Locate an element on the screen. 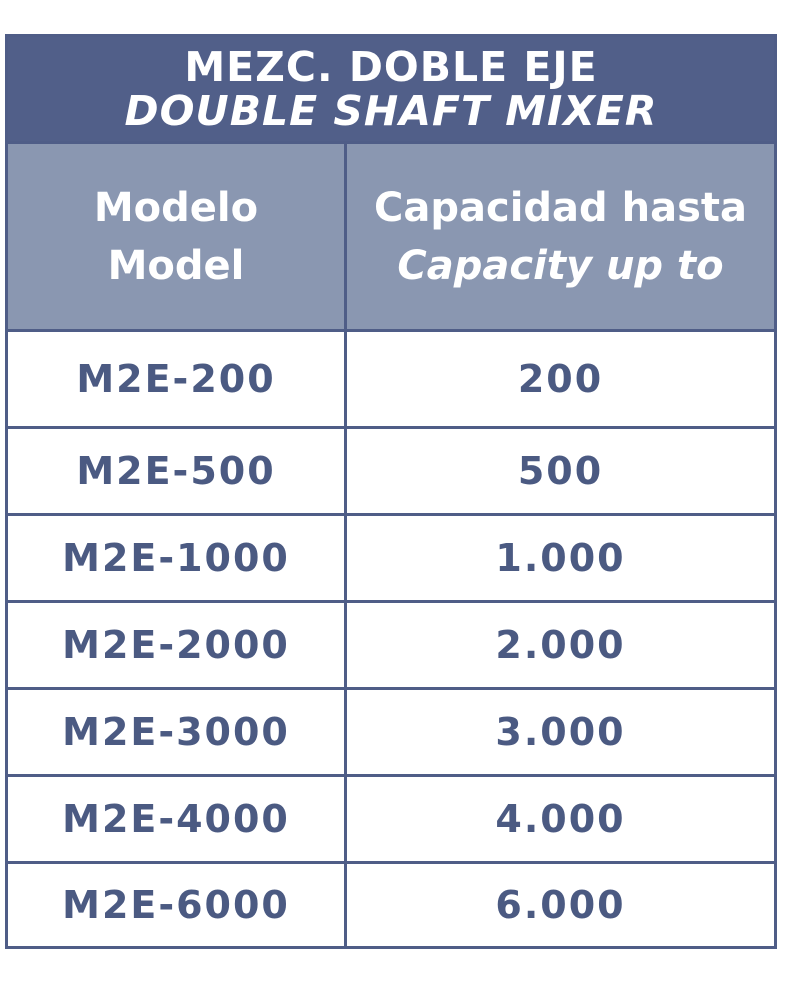 The height and width of the screenshot is (984, 786). table-title: MEZC. DOBLE EJE DOUBLE SHAFT MIXER is located at coordinates (391, 89).